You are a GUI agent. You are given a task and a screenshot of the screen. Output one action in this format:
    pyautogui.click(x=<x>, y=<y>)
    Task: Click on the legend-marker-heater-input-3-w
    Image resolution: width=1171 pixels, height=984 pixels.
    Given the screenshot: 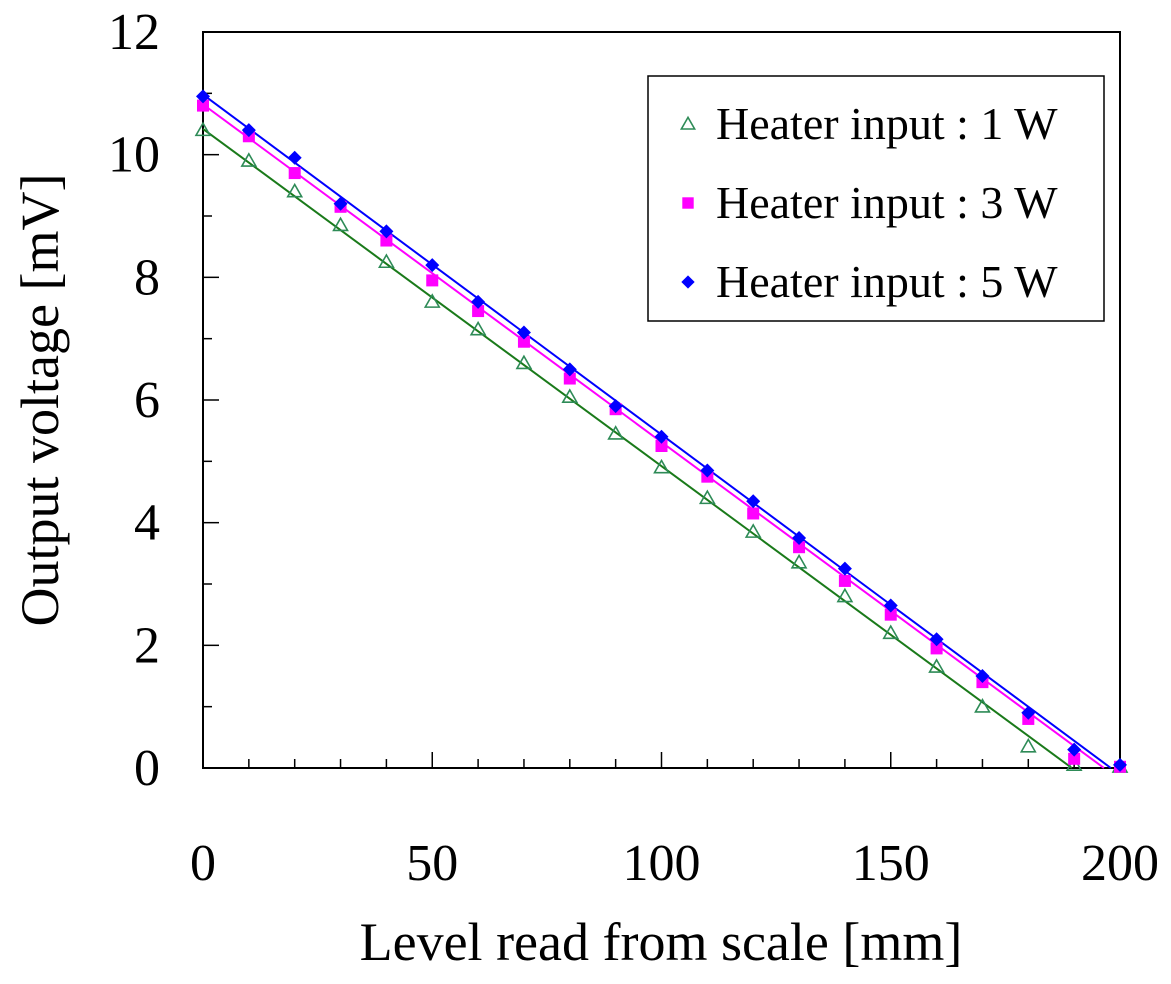 What is the action you would take?
    pyautogui.click(x=688, y=203)
    